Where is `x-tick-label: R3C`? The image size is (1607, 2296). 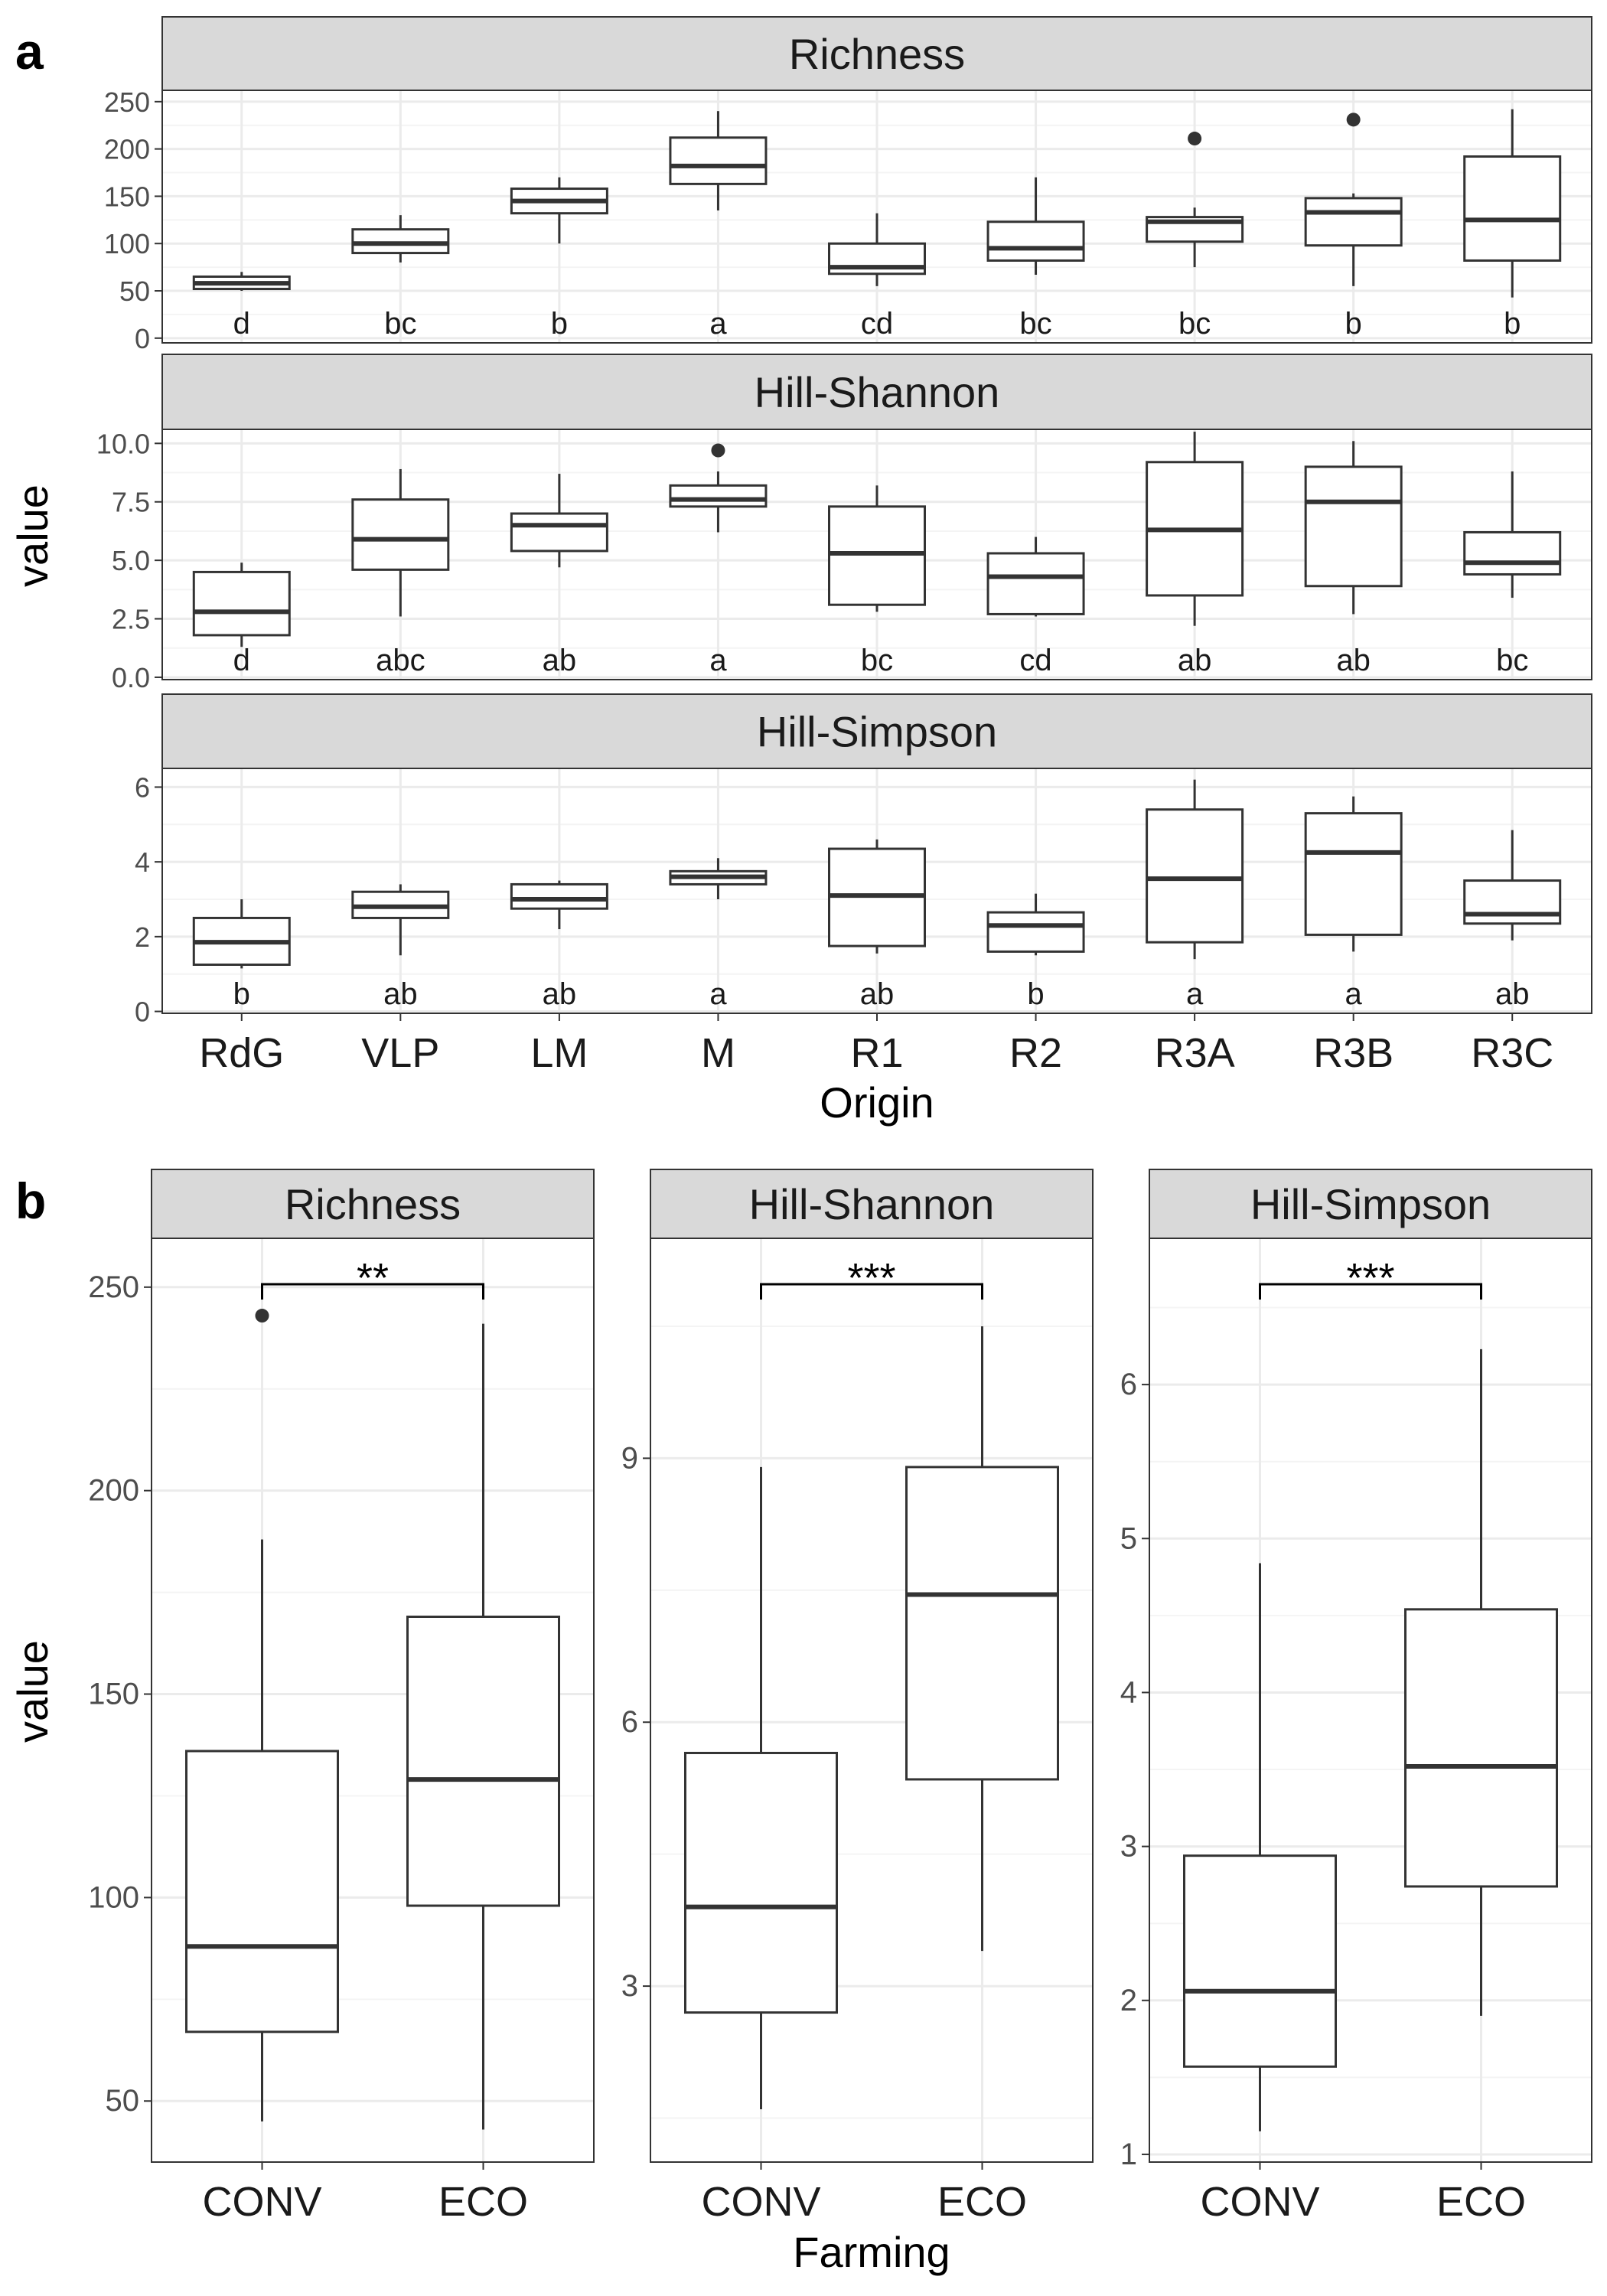
x-tick-label: R3C is located at coordinates (1512, 1053).